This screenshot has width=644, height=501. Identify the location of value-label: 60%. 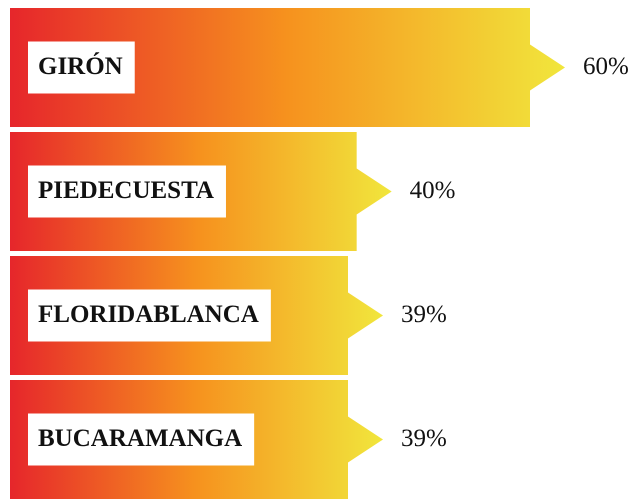
(606, 66).